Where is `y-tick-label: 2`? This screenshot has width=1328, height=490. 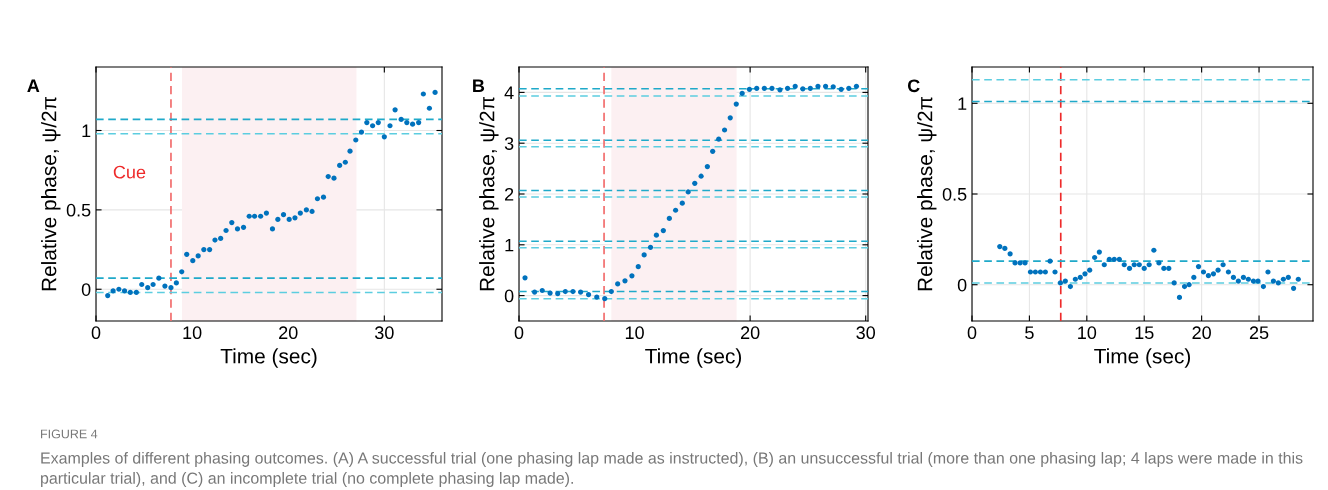 y-tick-label: 2 is located at coordinates (509, 194).